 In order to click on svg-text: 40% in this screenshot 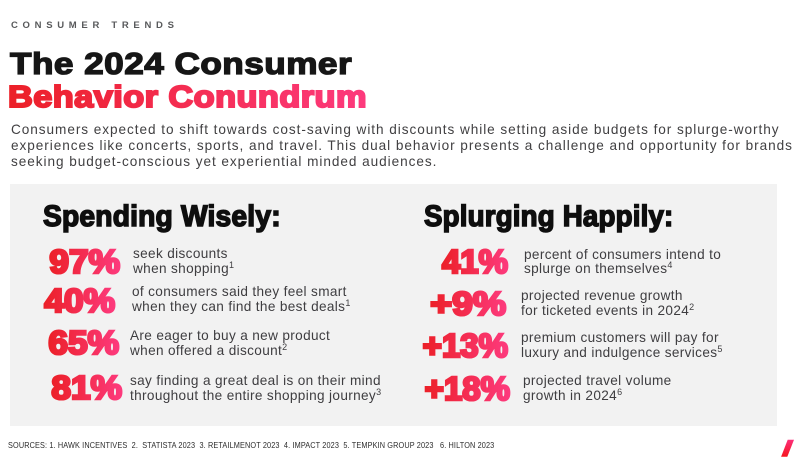, I will do `click(79, 301)`.